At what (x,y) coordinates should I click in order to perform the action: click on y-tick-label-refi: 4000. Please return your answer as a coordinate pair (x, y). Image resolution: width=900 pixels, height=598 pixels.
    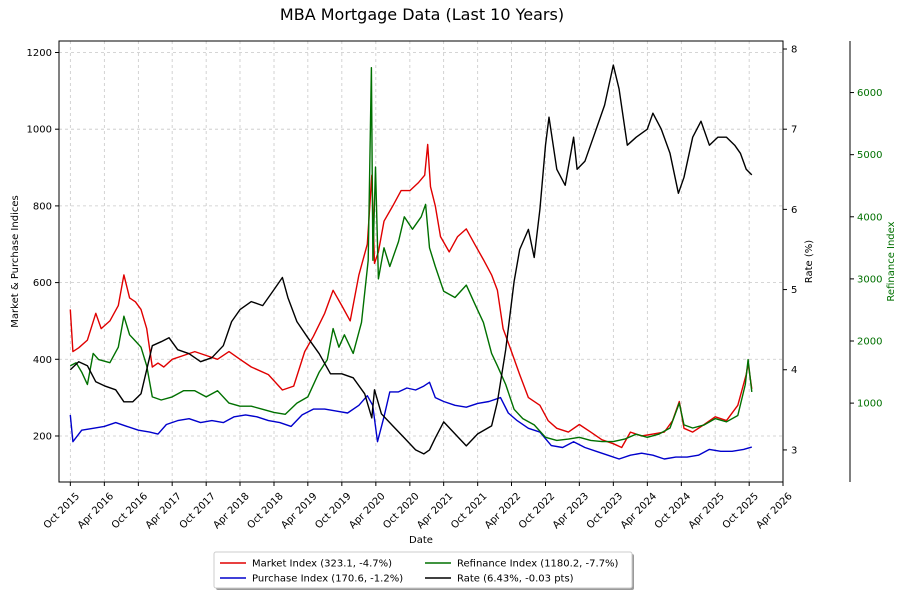
    Looking at the image, I should click on (869, 217).